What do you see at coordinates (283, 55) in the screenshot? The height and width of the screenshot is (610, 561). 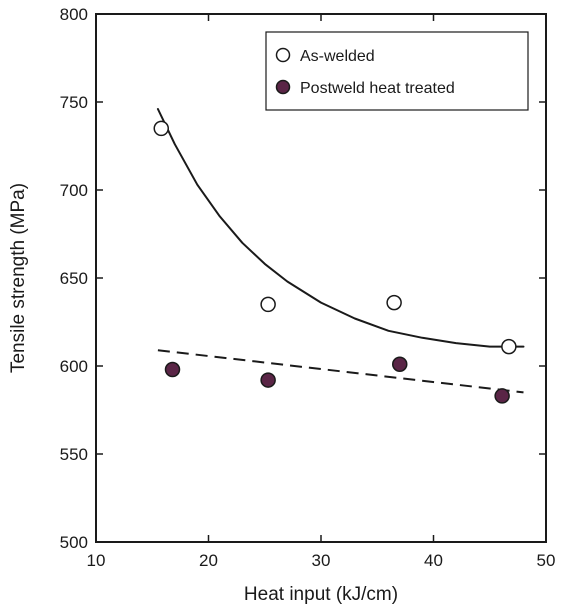 I see `legend-marker-as-welded` at bounding box center [283, 55].